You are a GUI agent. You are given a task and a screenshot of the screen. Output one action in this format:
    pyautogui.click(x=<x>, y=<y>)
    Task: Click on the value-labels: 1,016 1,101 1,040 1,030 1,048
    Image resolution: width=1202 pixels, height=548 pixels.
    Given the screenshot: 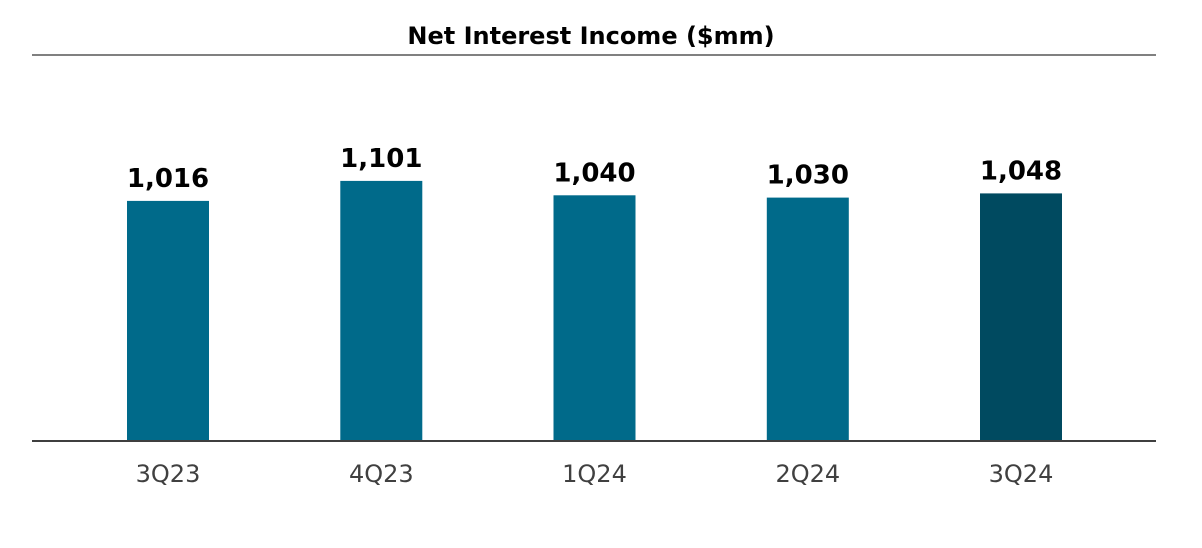 What is the action you would take?
    pyautogui.click(x=594, y=169)
    